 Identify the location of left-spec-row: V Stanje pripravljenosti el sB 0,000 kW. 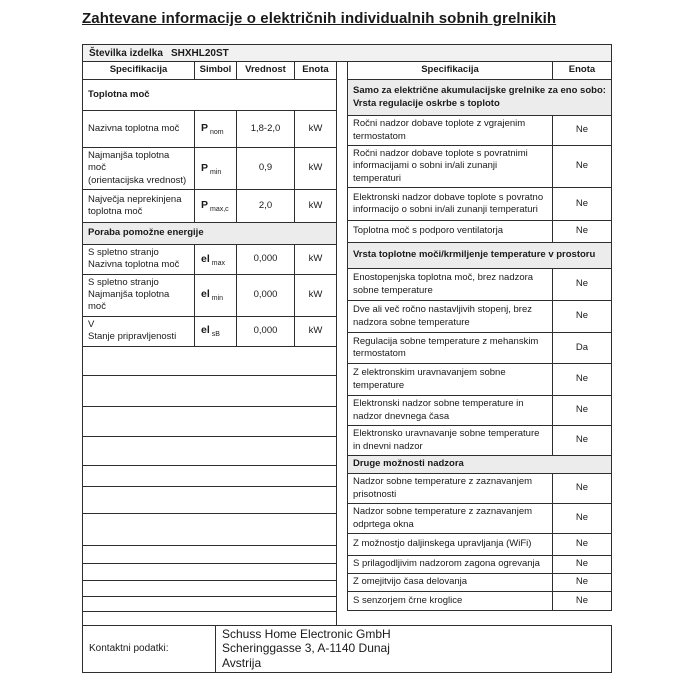
(209, 331).